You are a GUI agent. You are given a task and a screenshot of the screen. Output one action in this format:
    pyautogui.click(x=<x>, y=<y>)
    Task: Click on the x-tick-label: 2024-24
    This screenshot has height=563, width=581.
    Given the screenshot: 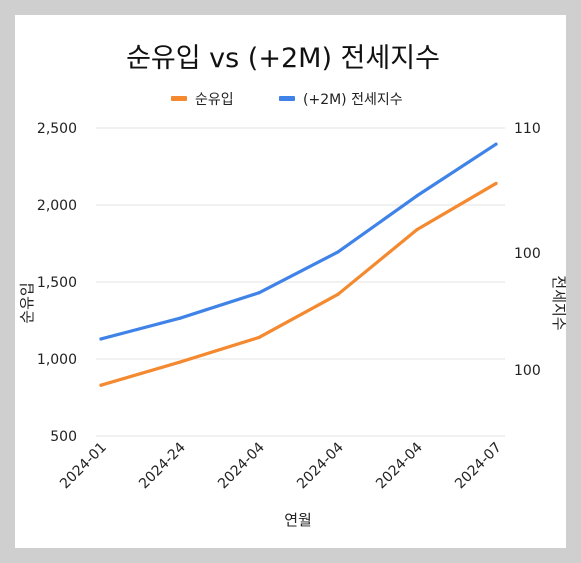 What is the action you would take?
    pyautogui.click(x=162, y=465)
    